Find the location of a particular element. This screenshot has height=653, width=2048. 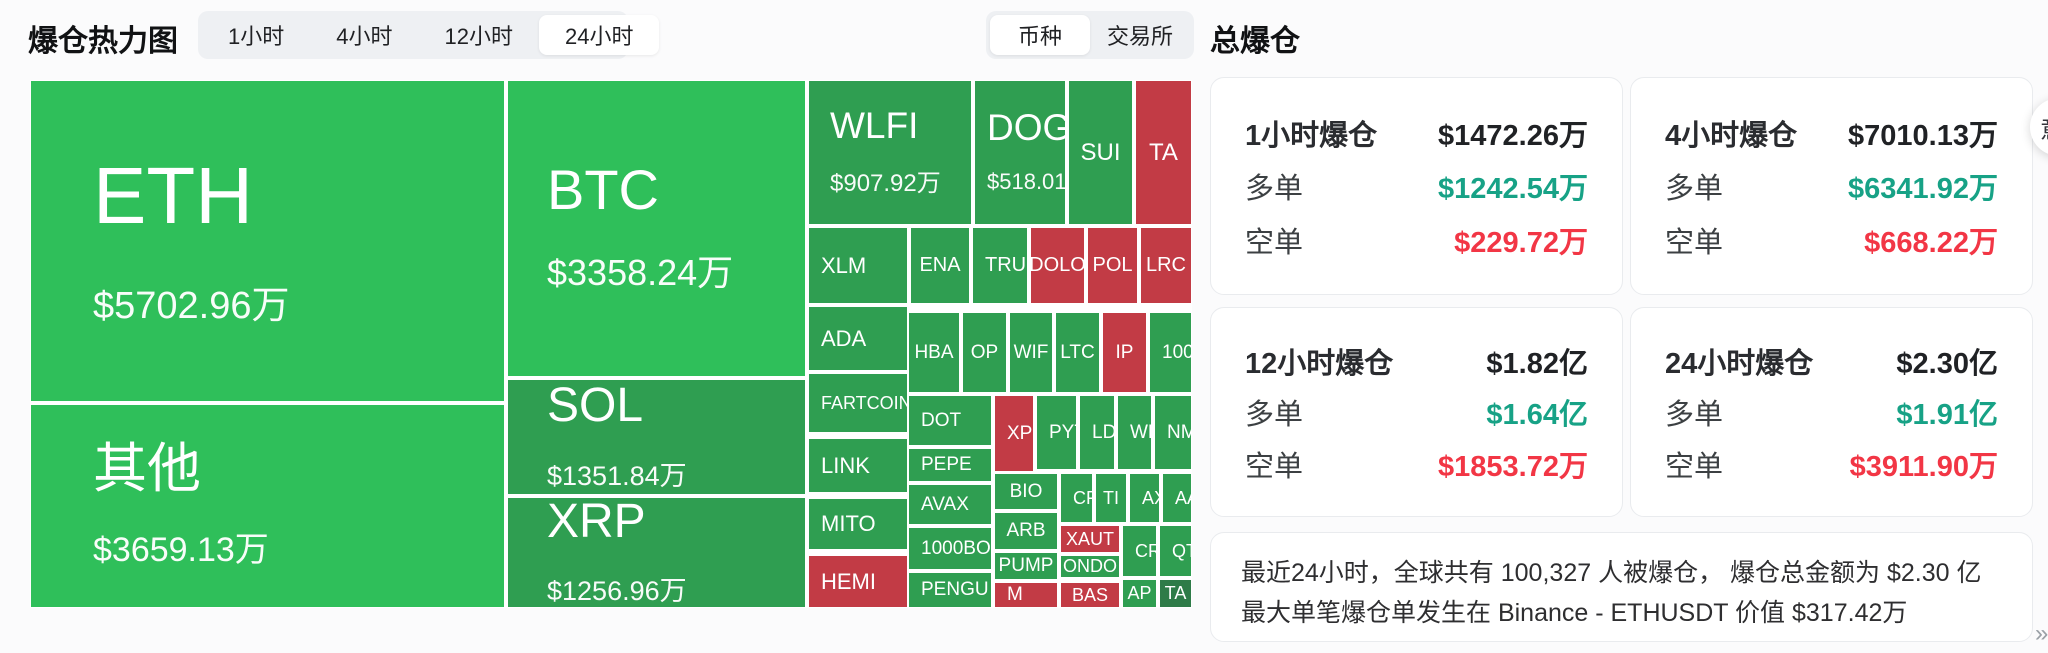

treemap-cell-AP: AP is located at coordinates (1139, 593).